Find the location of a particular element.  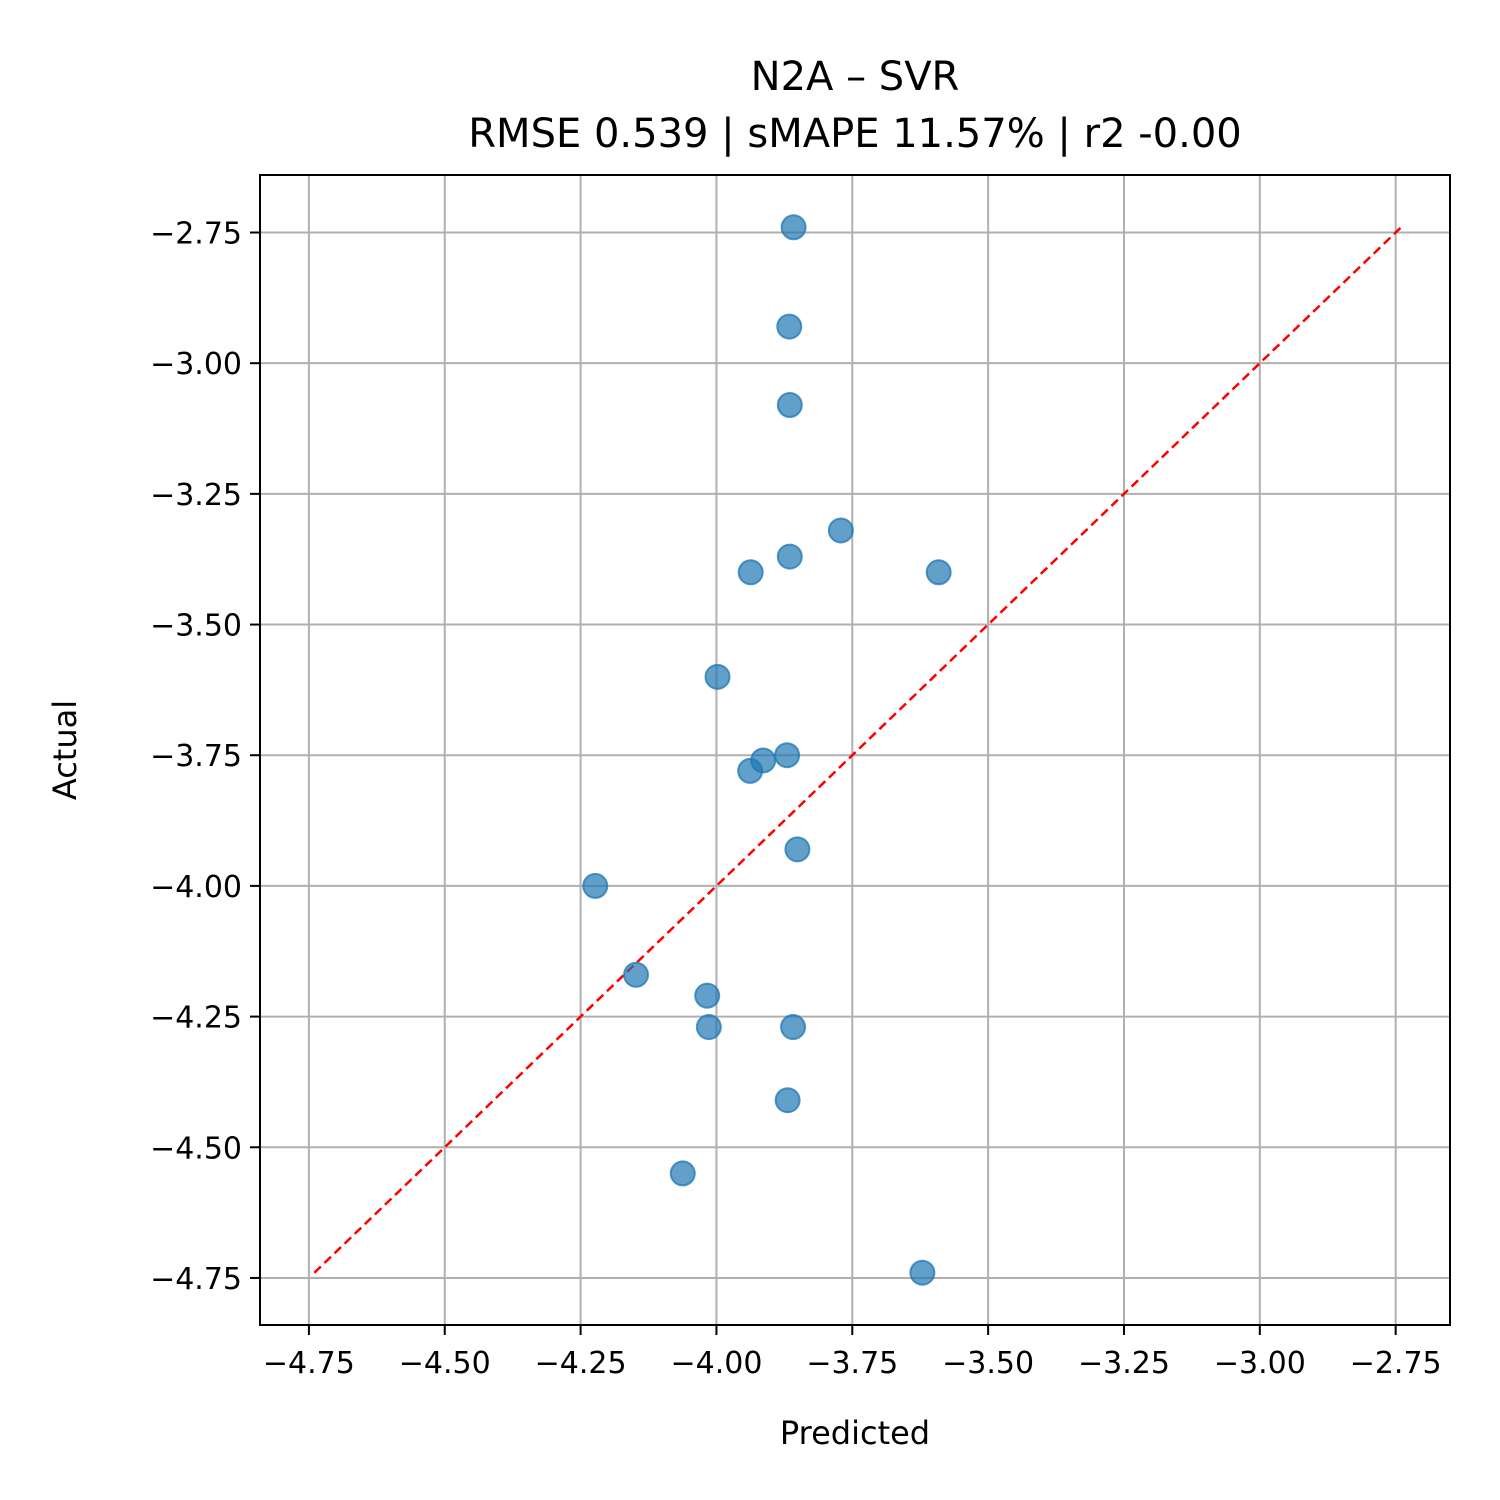

x-tick-label: −3.00 is located at coordinates (1260, 1363).